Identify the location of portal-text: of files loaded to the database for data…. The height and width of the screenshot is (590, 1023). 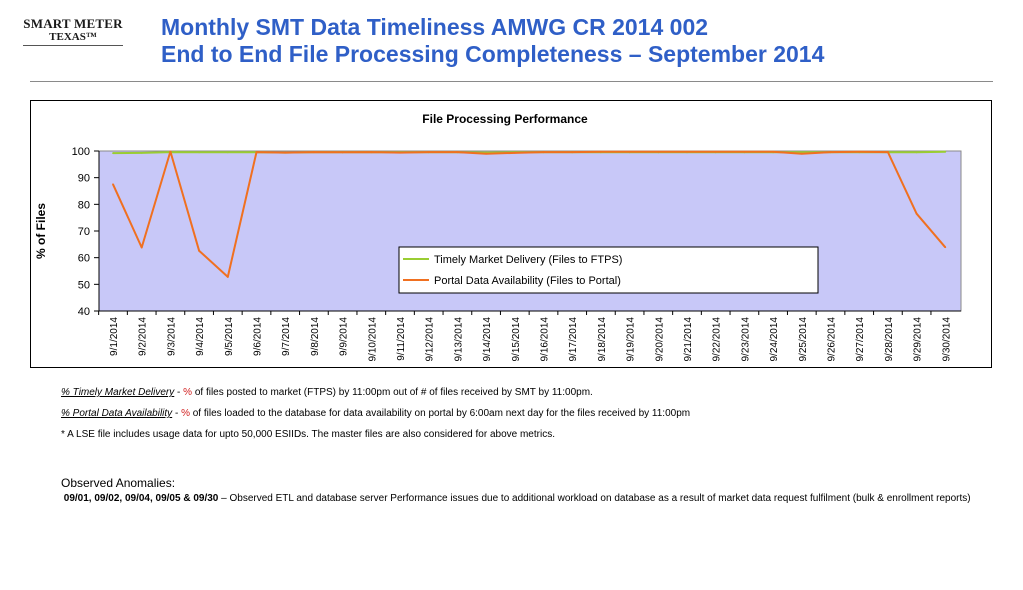
(440, 413).